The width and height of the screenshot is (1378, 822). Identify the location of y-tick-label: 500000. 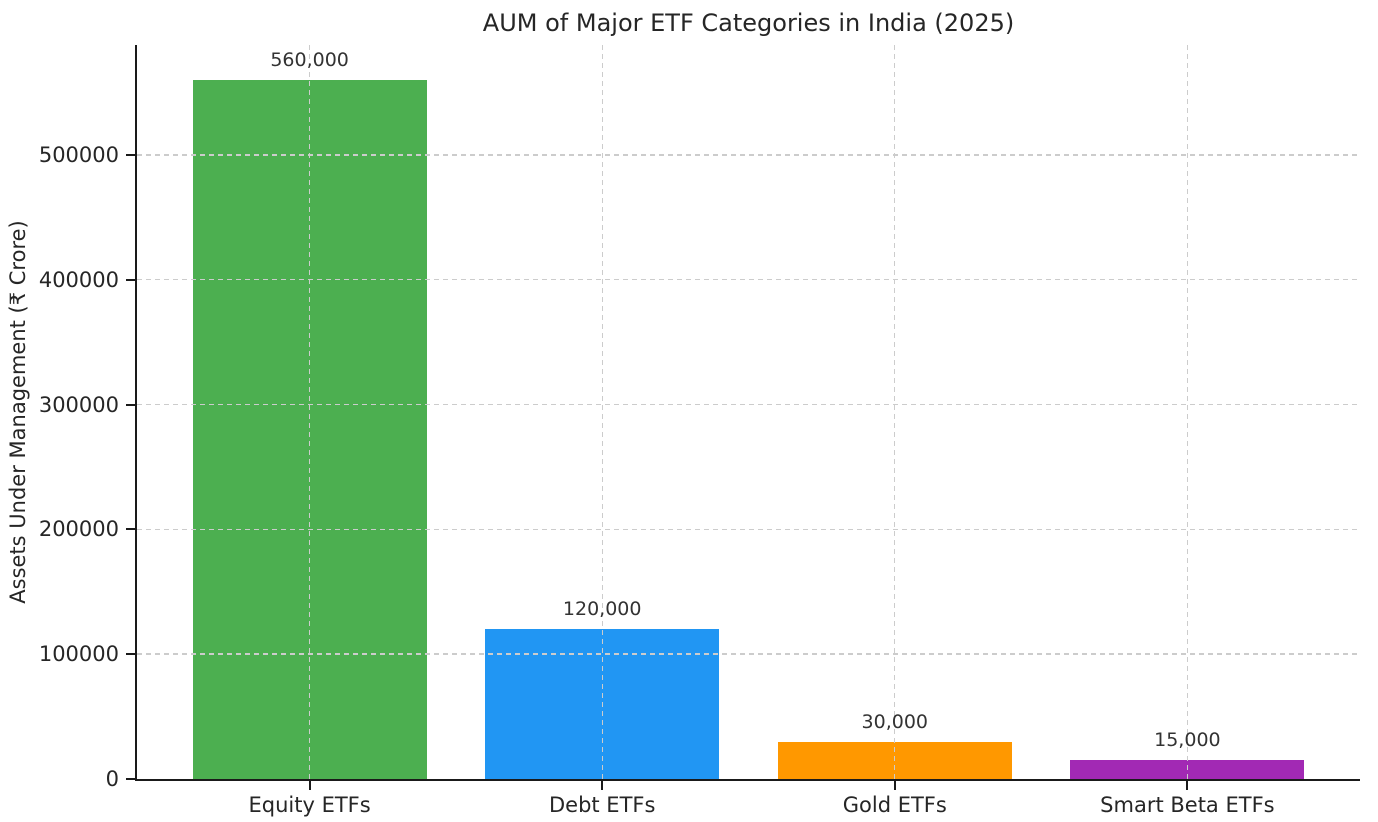
(78, 154).